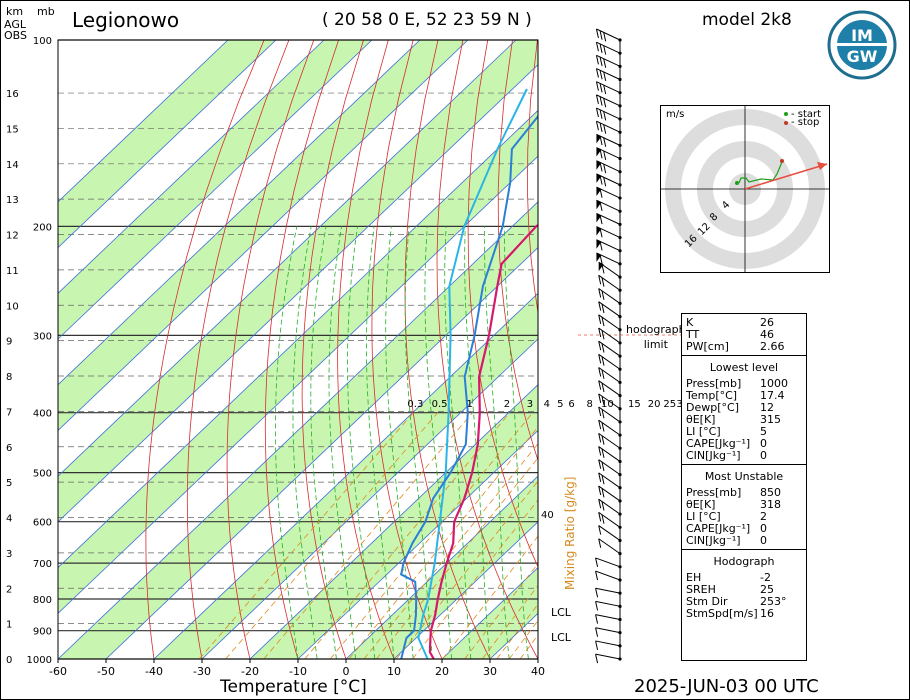 This screenshot has width=910, height=700. Describe the element at coordinates (9, 589) in the screenshot. I see `height-tick-label: 2` at that location.